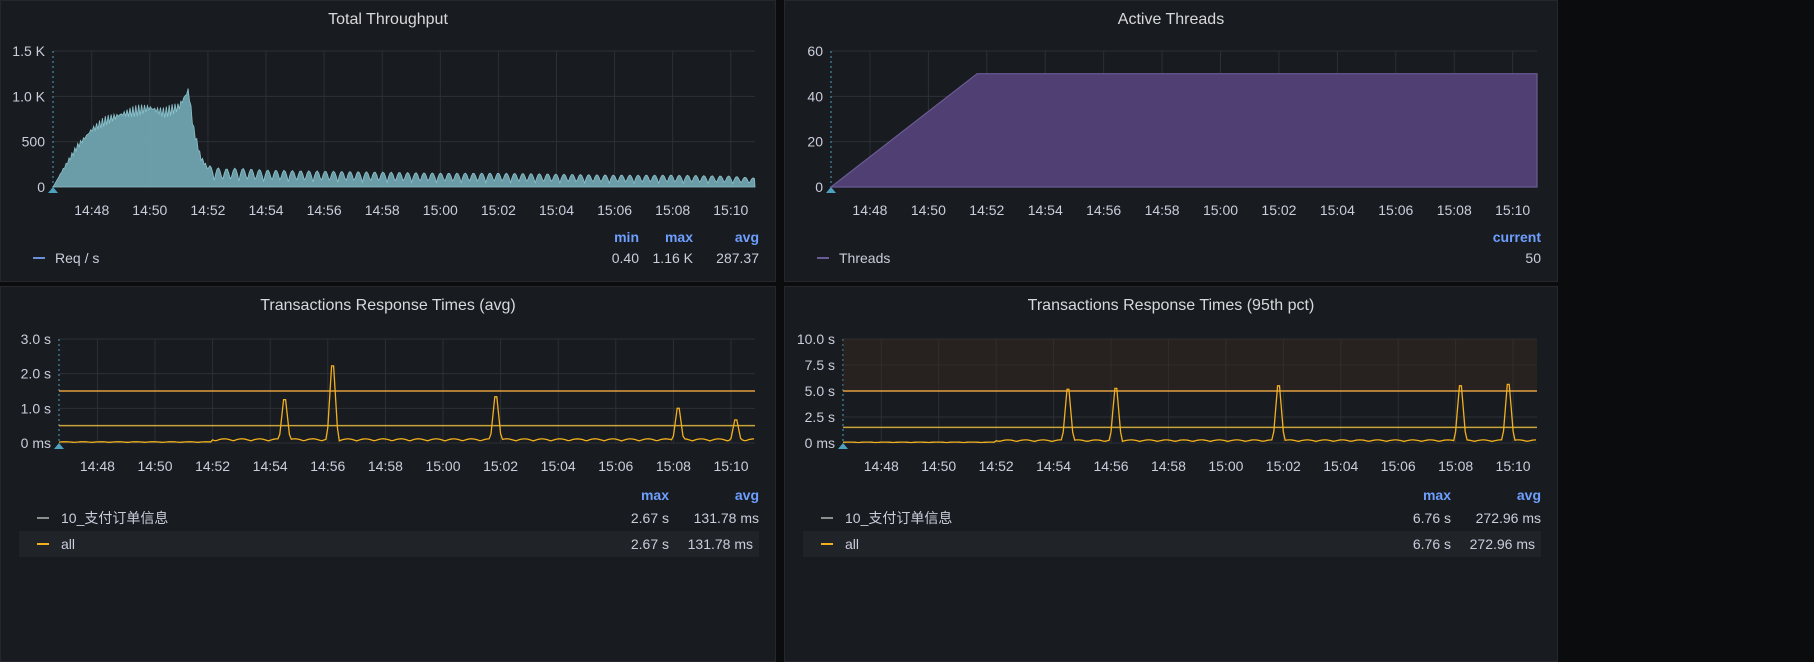  Describe the element at coordinates (1172, 544) in the screenshot. I see `legend-row-all: all 6.76 s 272.96 ms` at that location.